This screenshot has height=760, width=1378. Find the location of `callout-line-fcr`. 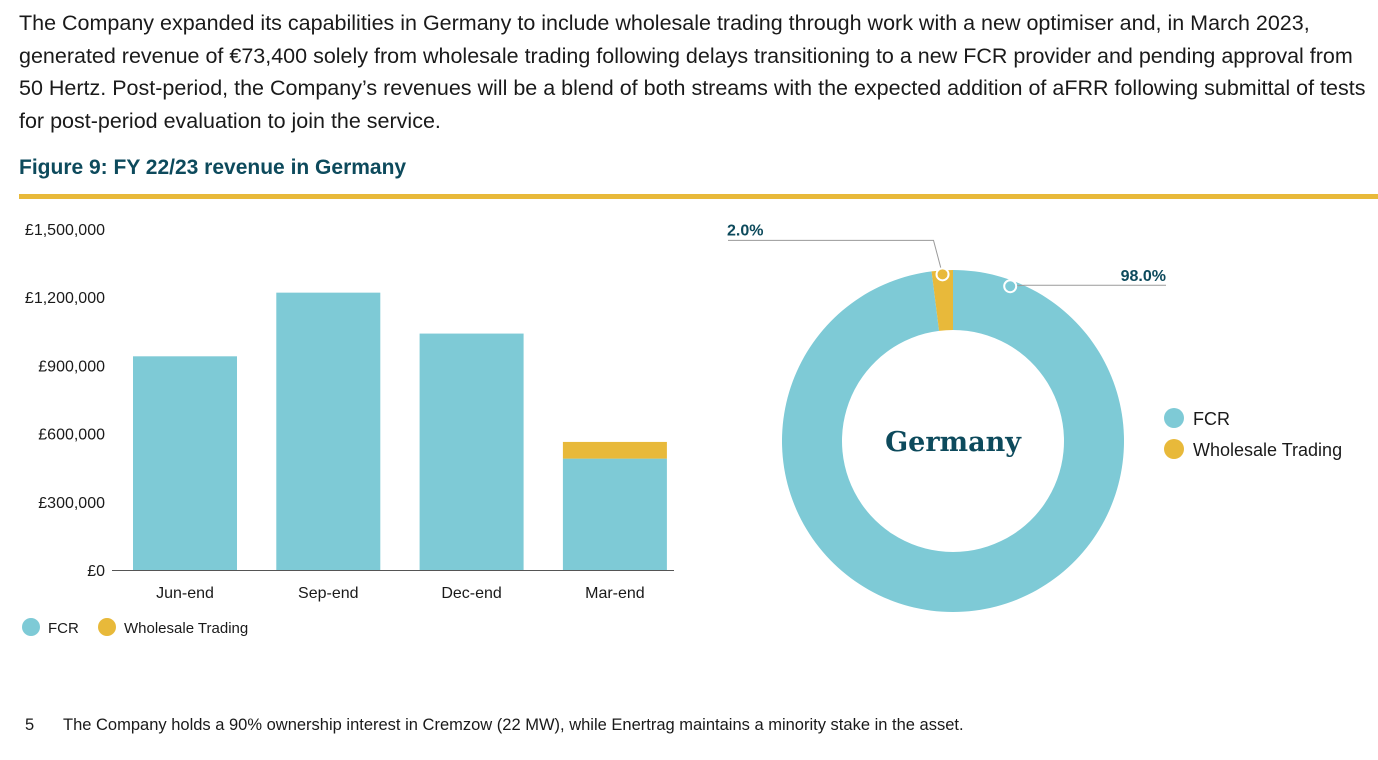

callout-line-fcr is located at coordinates (1088, 285).